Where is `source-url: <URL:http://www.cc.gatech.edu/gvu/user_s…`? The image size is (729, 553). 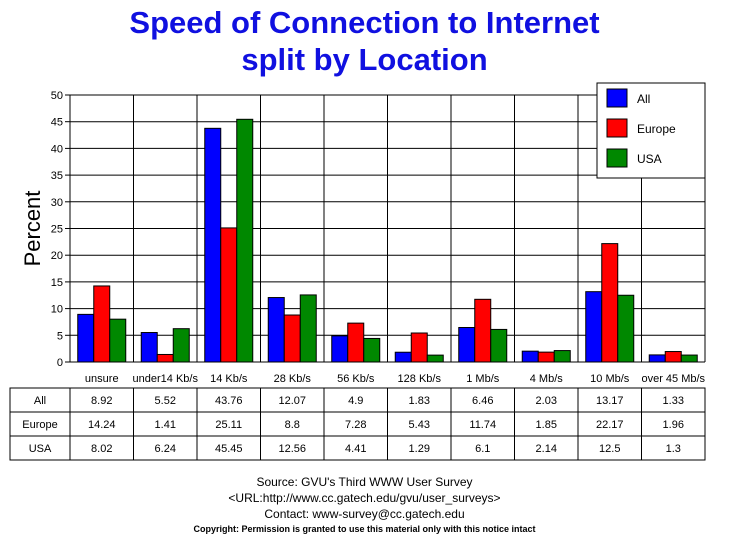 source-url: <URL:http://www.cc.gatech.edu/gvu/user_s… is located at coordinates (364, 498).